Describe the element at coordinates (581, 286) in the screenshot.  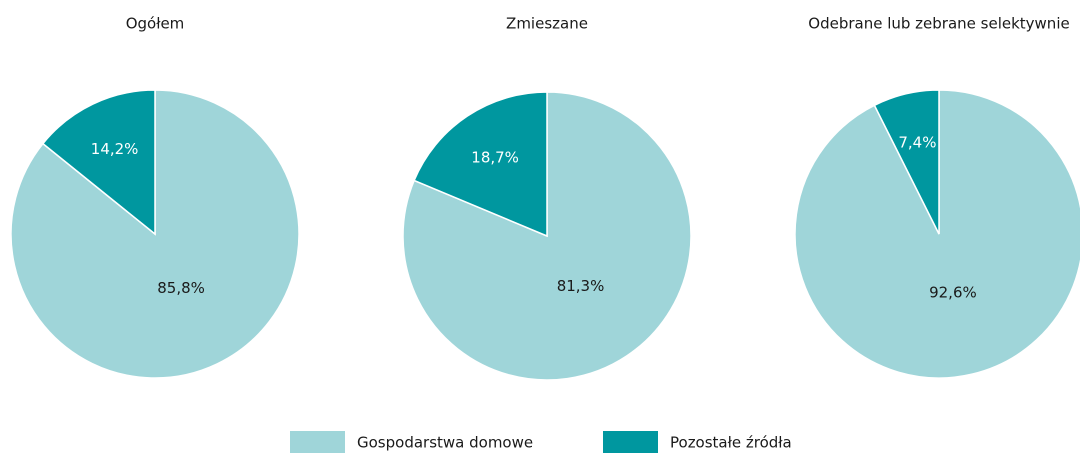
I see `slice-label: 81,3%` at that location.